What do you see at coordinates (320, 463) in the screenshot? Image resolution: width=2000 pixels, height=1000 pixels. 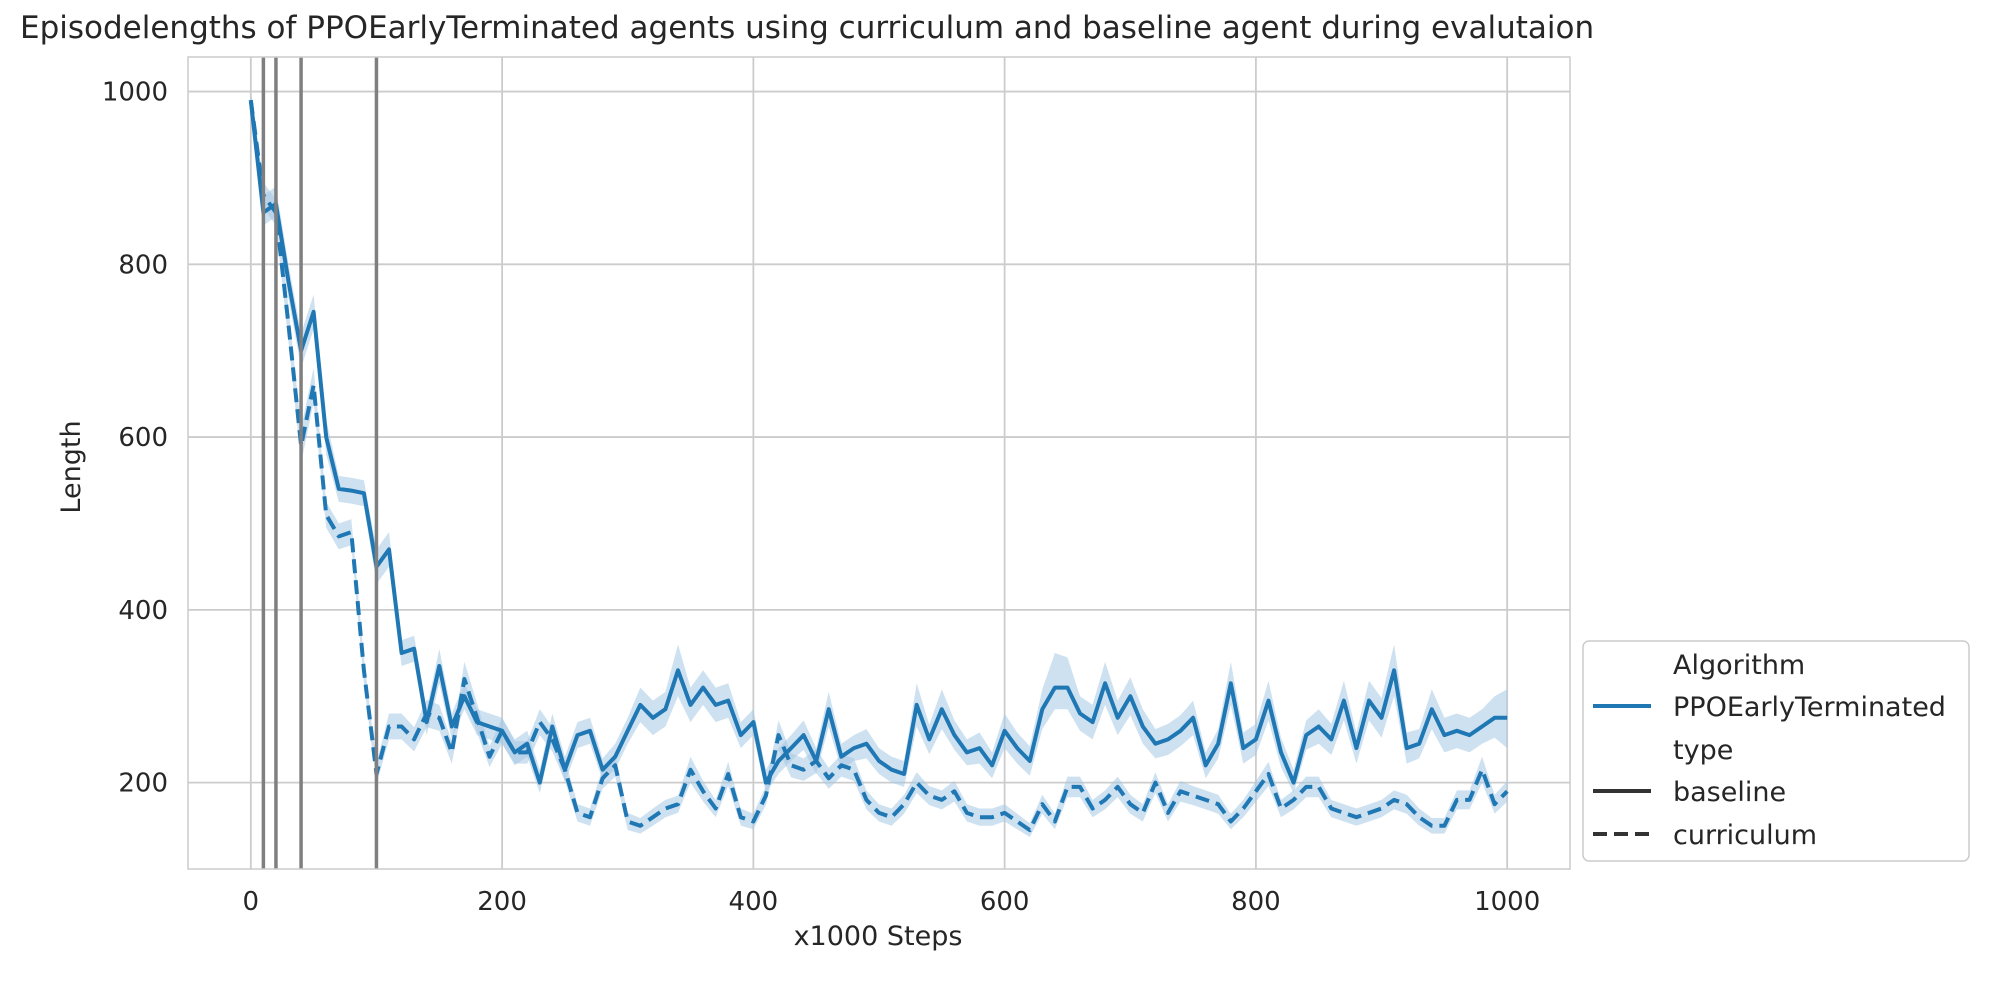 I see `vertical-markers` at bounding box center [320, 463].